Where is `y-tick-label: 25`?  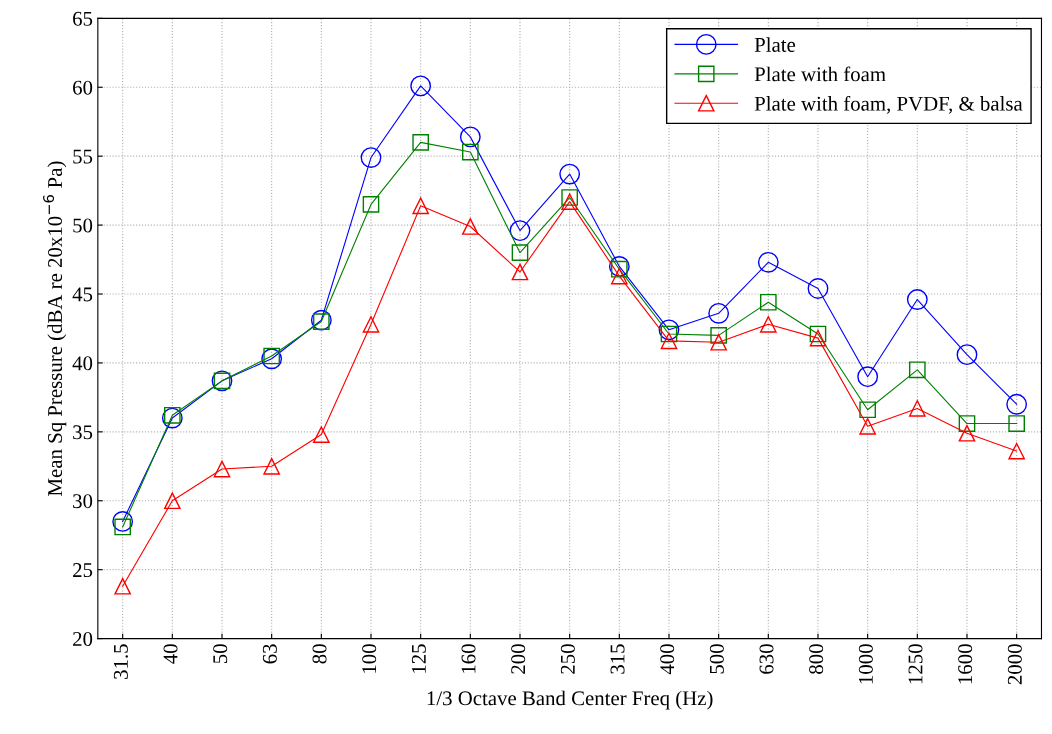
y-tick-label: 25 is located at coordinates (83, 570).